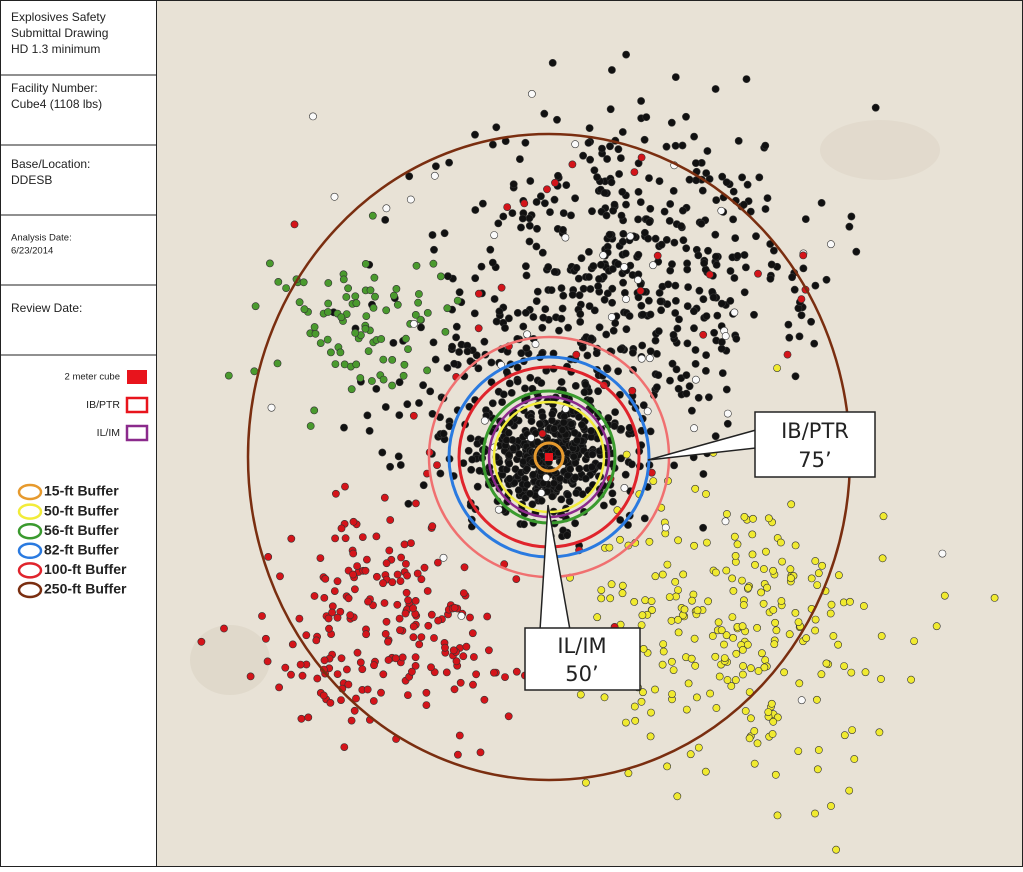 This screenshot has height=872, width=1023. What do you see at coordinates (581, 674) in the screenshot?
I see `callout-text: 50’` at bounding box center [581, 674].